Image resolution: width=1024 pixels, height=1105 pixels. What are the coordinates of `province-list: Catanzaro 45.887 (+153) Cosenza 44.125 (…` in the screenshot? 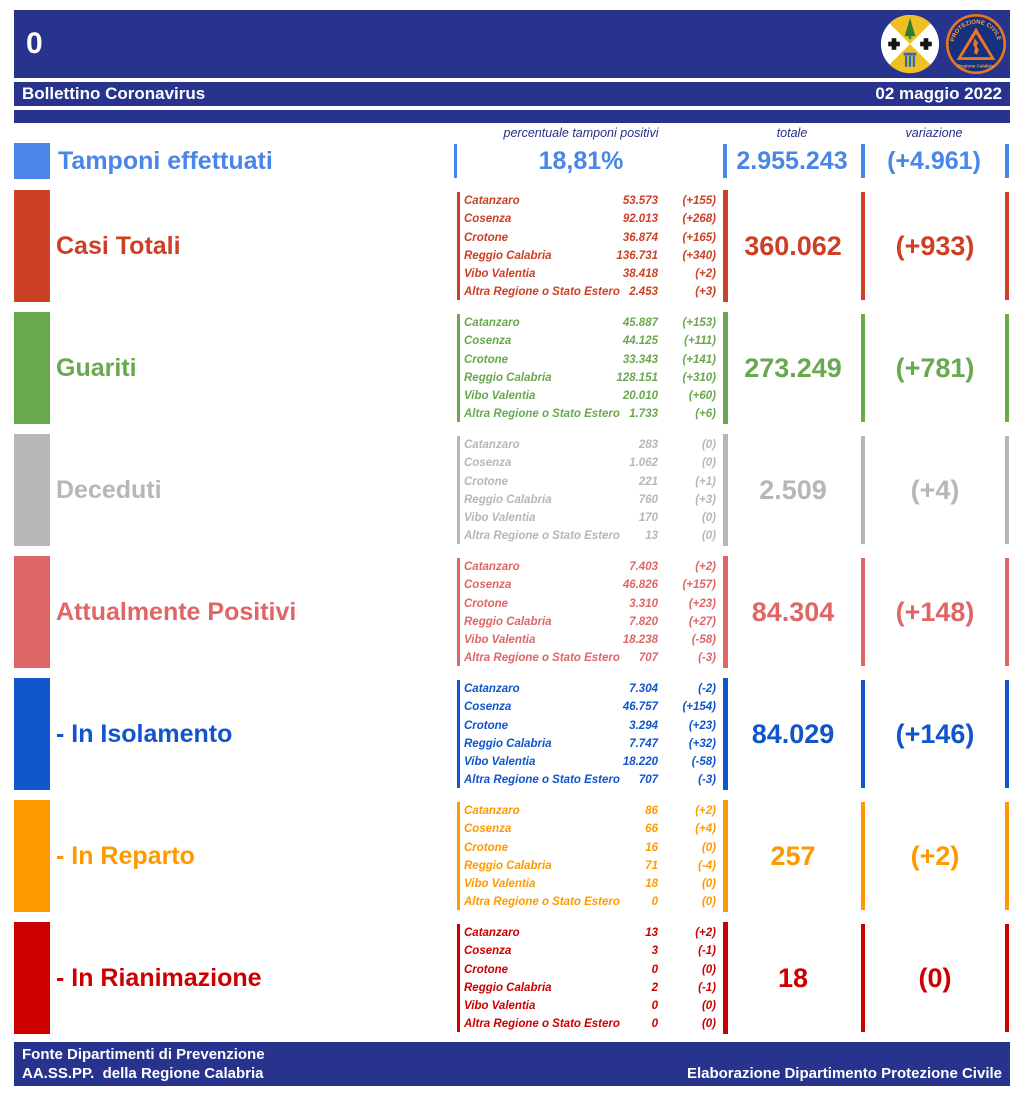 It's located at (590, 369).